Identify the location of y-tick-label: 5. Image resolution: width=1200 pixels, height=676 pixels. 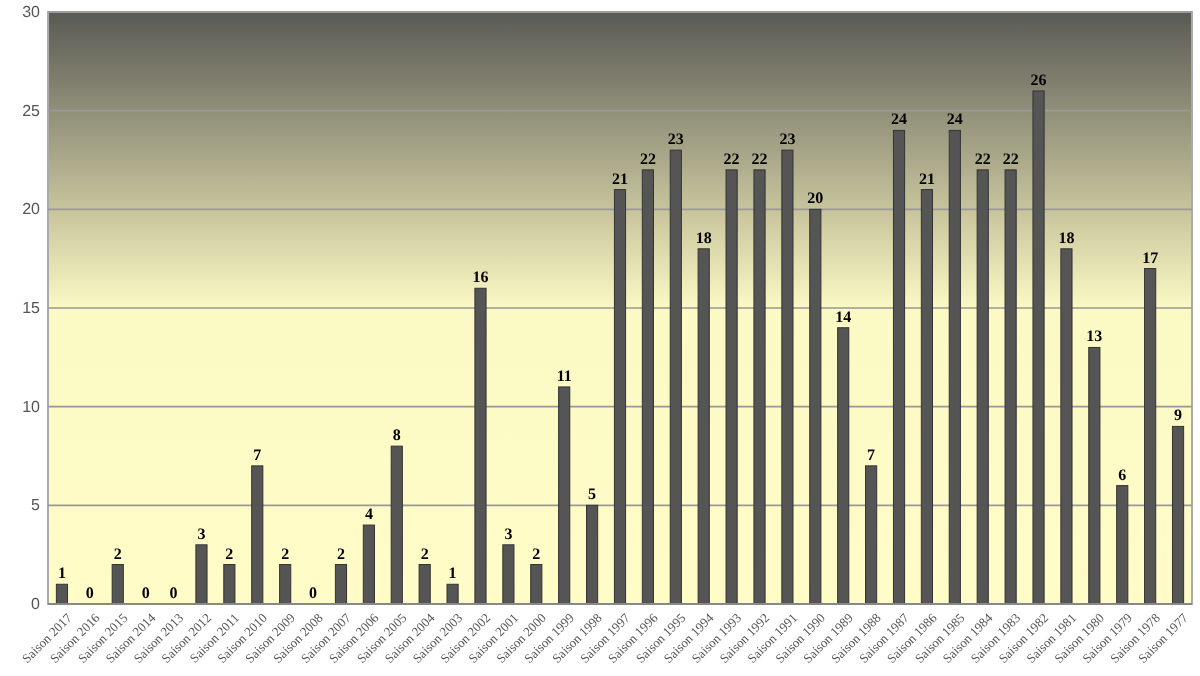
(36, 505).